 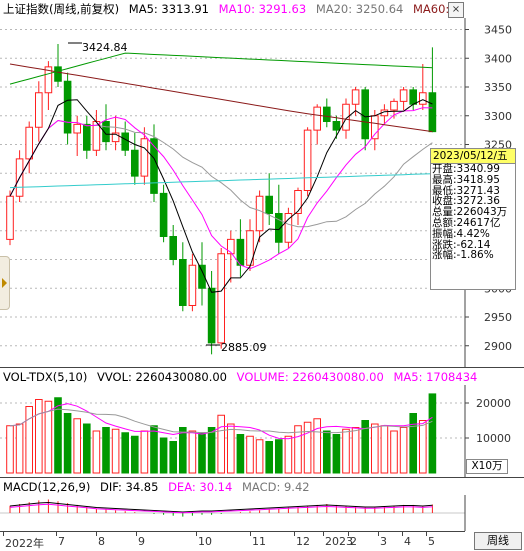 What do you see at coordinates (444, 190) in the screenshot?
I see `info-row-label: 最低:` at bounding box center [444, 190].